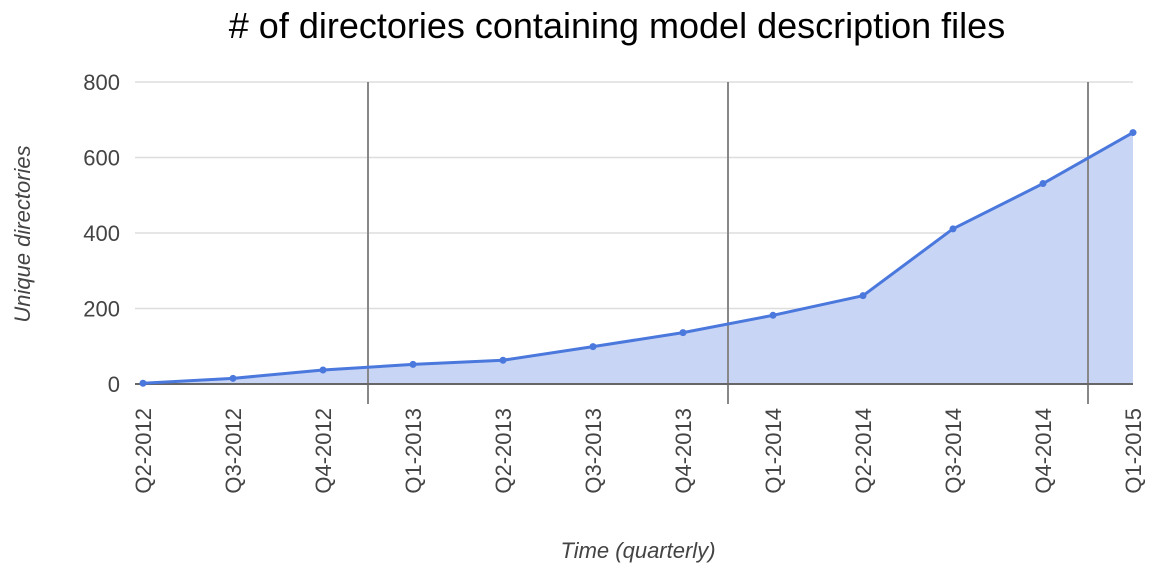  What do you see at coordinates (953, 451) in the screenshot?
I see `x-tick-label: Q3-2014` at bounding box center [953, 451].